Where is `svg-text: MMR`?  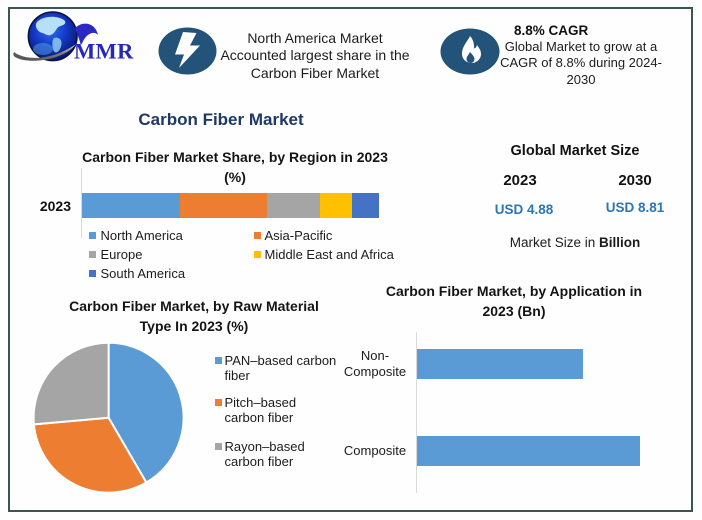
svg-text: MMR is located at coordinates (104, 51).